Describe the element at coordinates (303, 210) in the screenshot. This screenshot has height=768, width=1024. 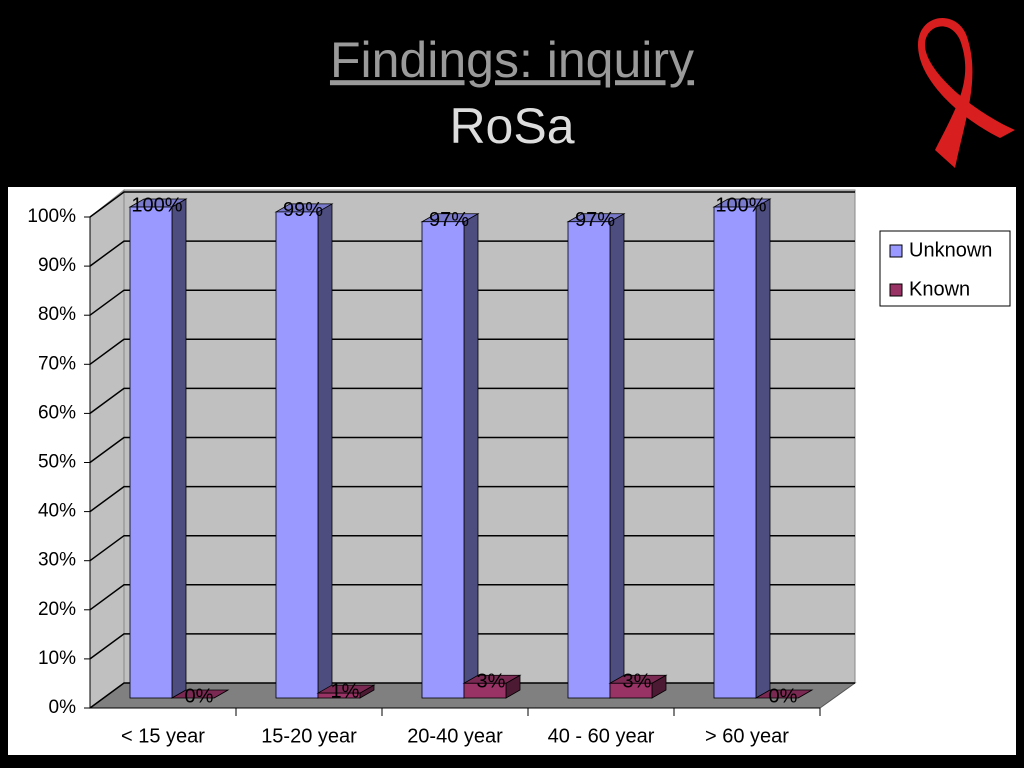
I see `data-label: 99%` at that location.